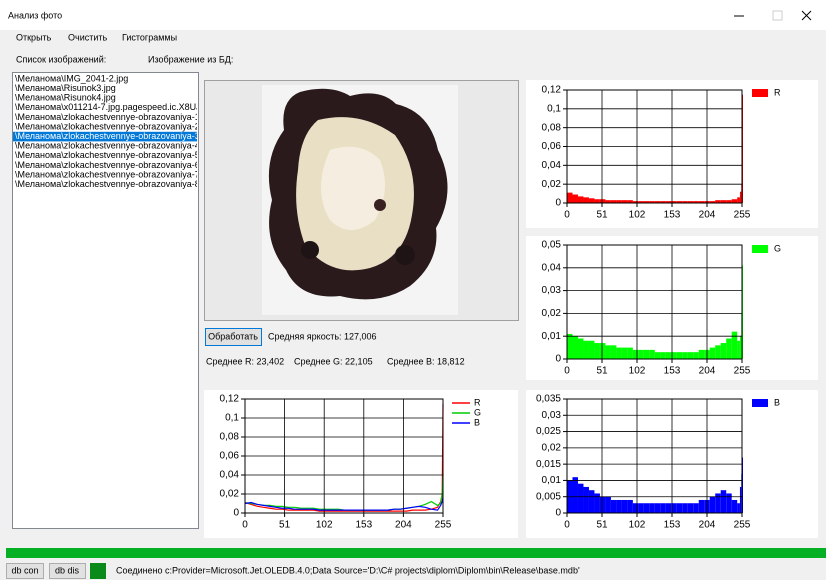 This screenshot has width=826, height=580. What do you see at coordinates (353, 188) in the screenshot?
I see `lesion-core` at bounding box center [353, 188].